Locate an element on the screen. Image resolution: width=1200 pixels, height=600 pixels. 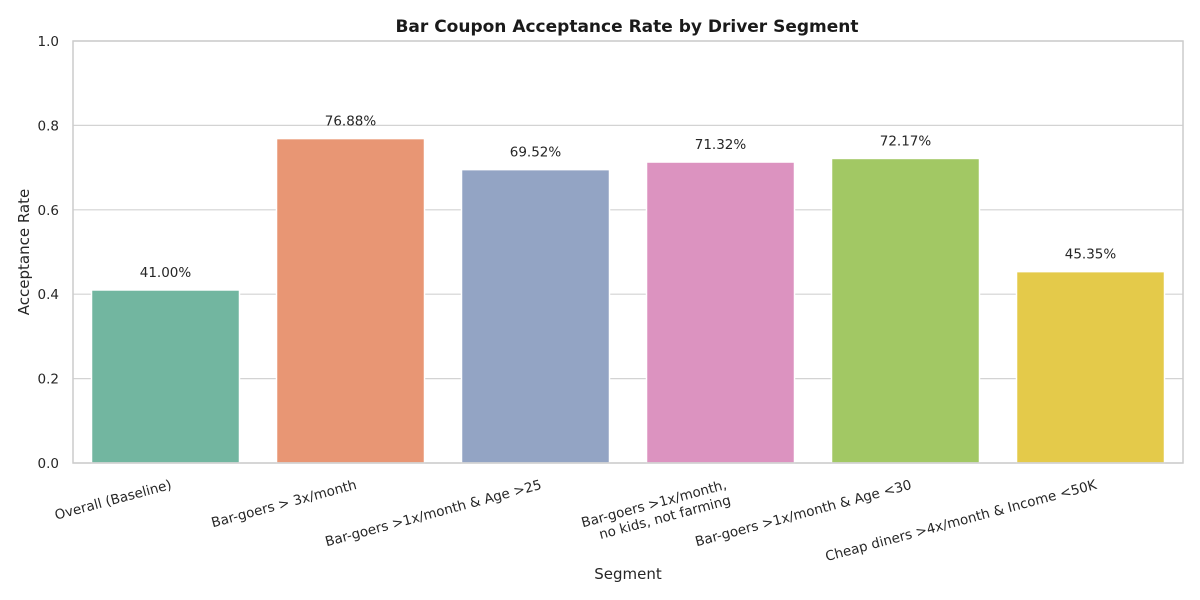
y-tick-label: 0.4 is located at coordinates (48, 295).